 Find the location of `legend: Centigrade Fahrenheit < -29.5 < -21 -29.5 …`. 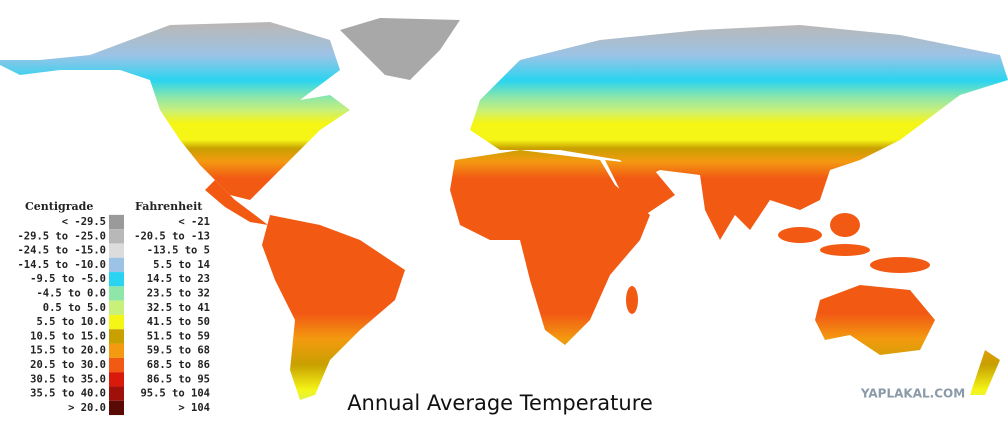

legend: Centigrade Fahrenheit < -29.5 < -21 -29.5 … is located at coordinates (113, 308).